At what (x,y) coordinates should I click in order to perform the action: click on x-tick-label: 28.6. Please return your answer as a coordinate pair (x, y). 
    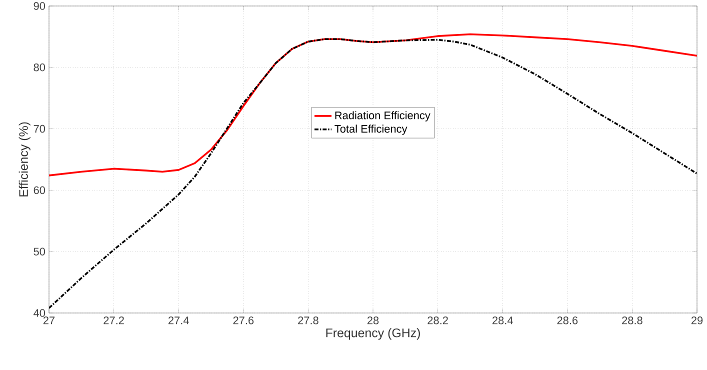
    Looking at the image, I should click on (567, 320).